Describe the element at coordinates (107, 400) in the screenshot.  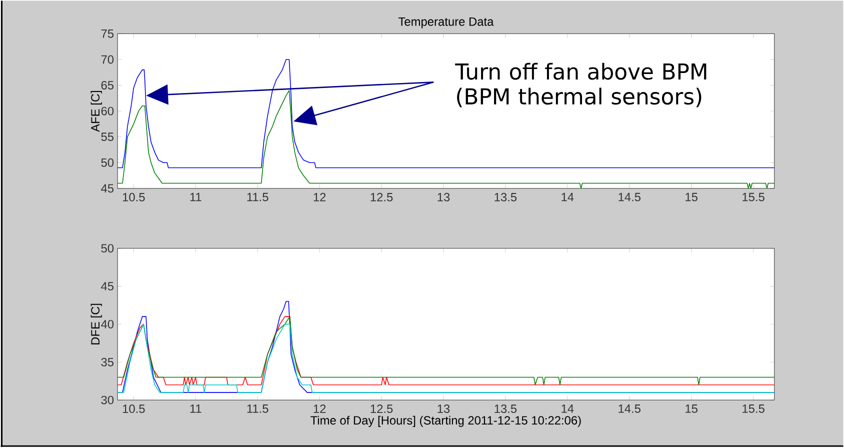
I see `y-tick-label: 30` at that location.